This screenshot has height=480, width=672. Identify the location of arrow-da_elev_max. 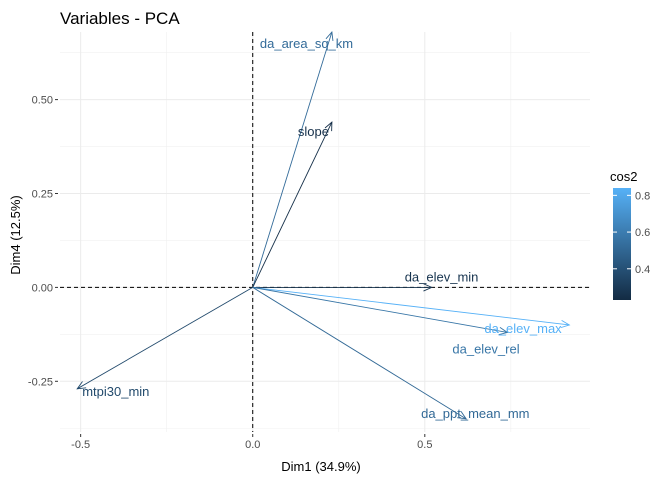
(411, 307).